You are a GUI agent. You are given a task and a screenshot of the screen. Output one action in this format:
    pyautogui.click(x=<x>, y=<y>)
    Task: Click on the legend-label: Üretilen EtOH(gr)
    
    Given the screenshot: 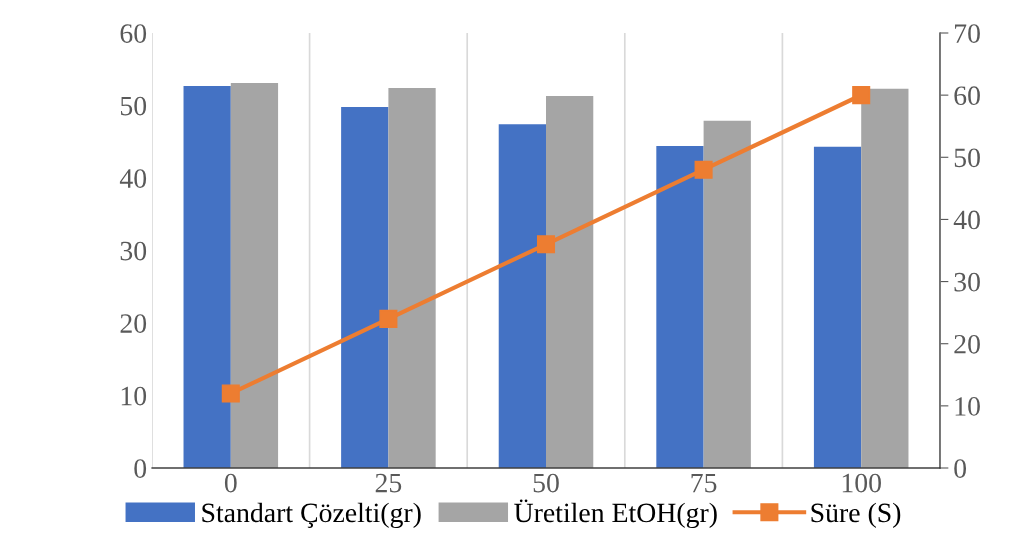 What is the action you would take?
    pyautogui.click(x=615, y=513)
    